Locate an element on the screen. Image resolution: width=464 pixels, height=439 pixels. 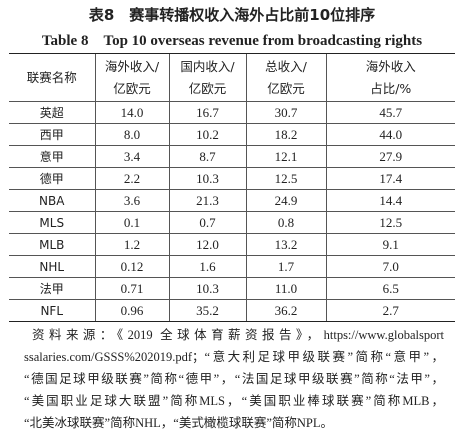
data-row: 德甲 2.2 10.3 12.5 17.4 is located at coordinates (232, 178).